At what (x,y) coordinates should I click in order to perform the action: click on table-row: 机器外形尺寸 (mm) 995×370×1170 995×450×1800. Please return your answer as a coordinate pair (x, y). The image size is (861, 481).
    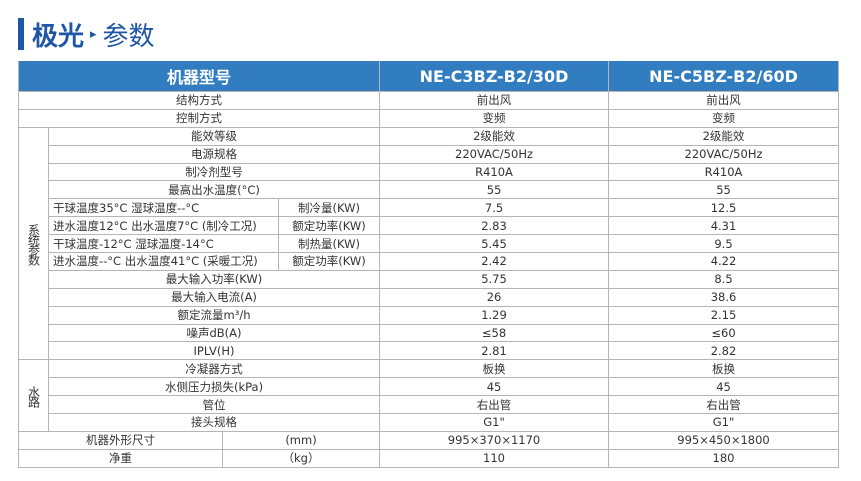
    Looking at the image, I should click on (429, 440).